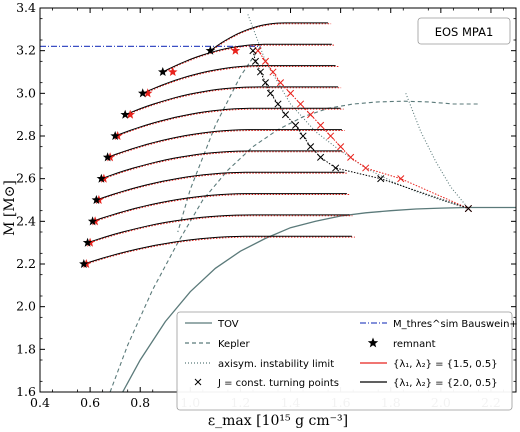  Describe the element at coordinates (278, 421) in the screenshot. I see `x-axis-title: ε_max [10¹⁵ g cm⁻³]` at that location.